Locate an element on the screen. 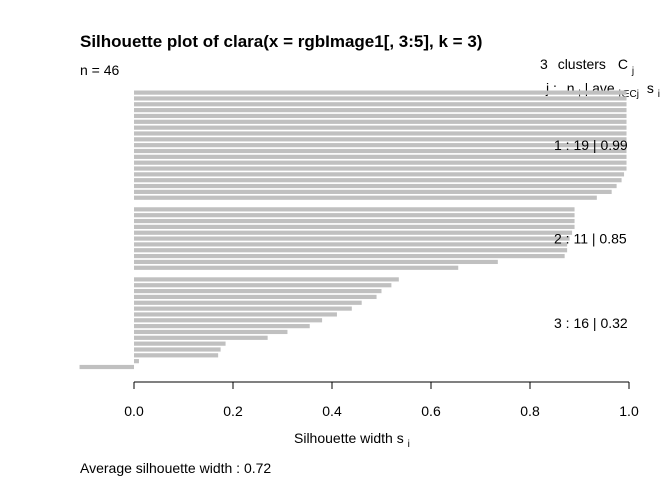 This screenshot has height=480, width=672. legend-clusters-word: clusters is located at coordinates (582, 64).